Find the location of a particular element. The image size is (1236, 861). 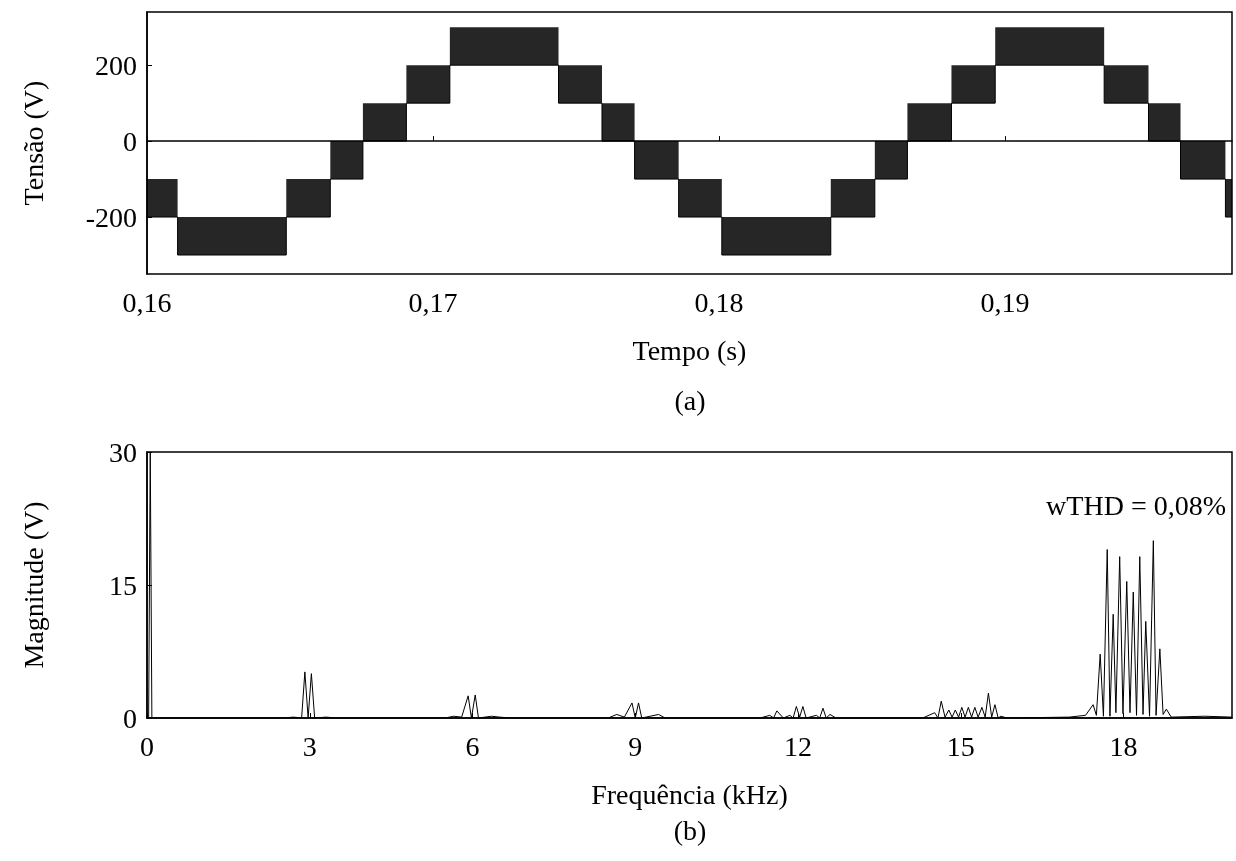

annotation: wTHD = 0,08% is located at coordinates (1136, 505).